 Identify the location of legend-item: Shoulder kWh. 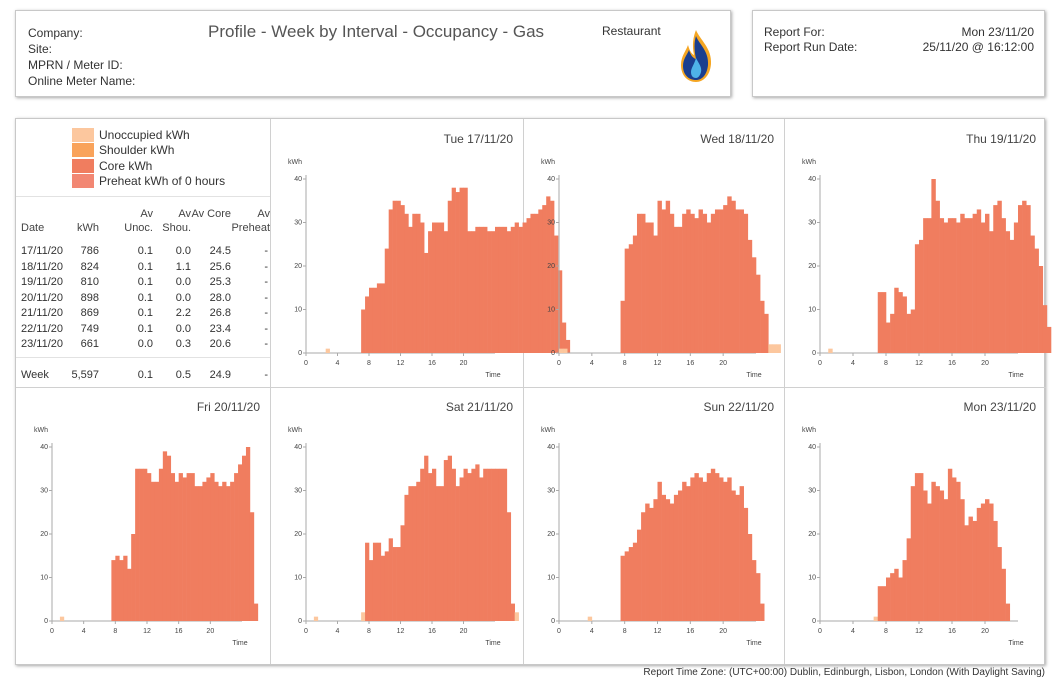
(148, 151).